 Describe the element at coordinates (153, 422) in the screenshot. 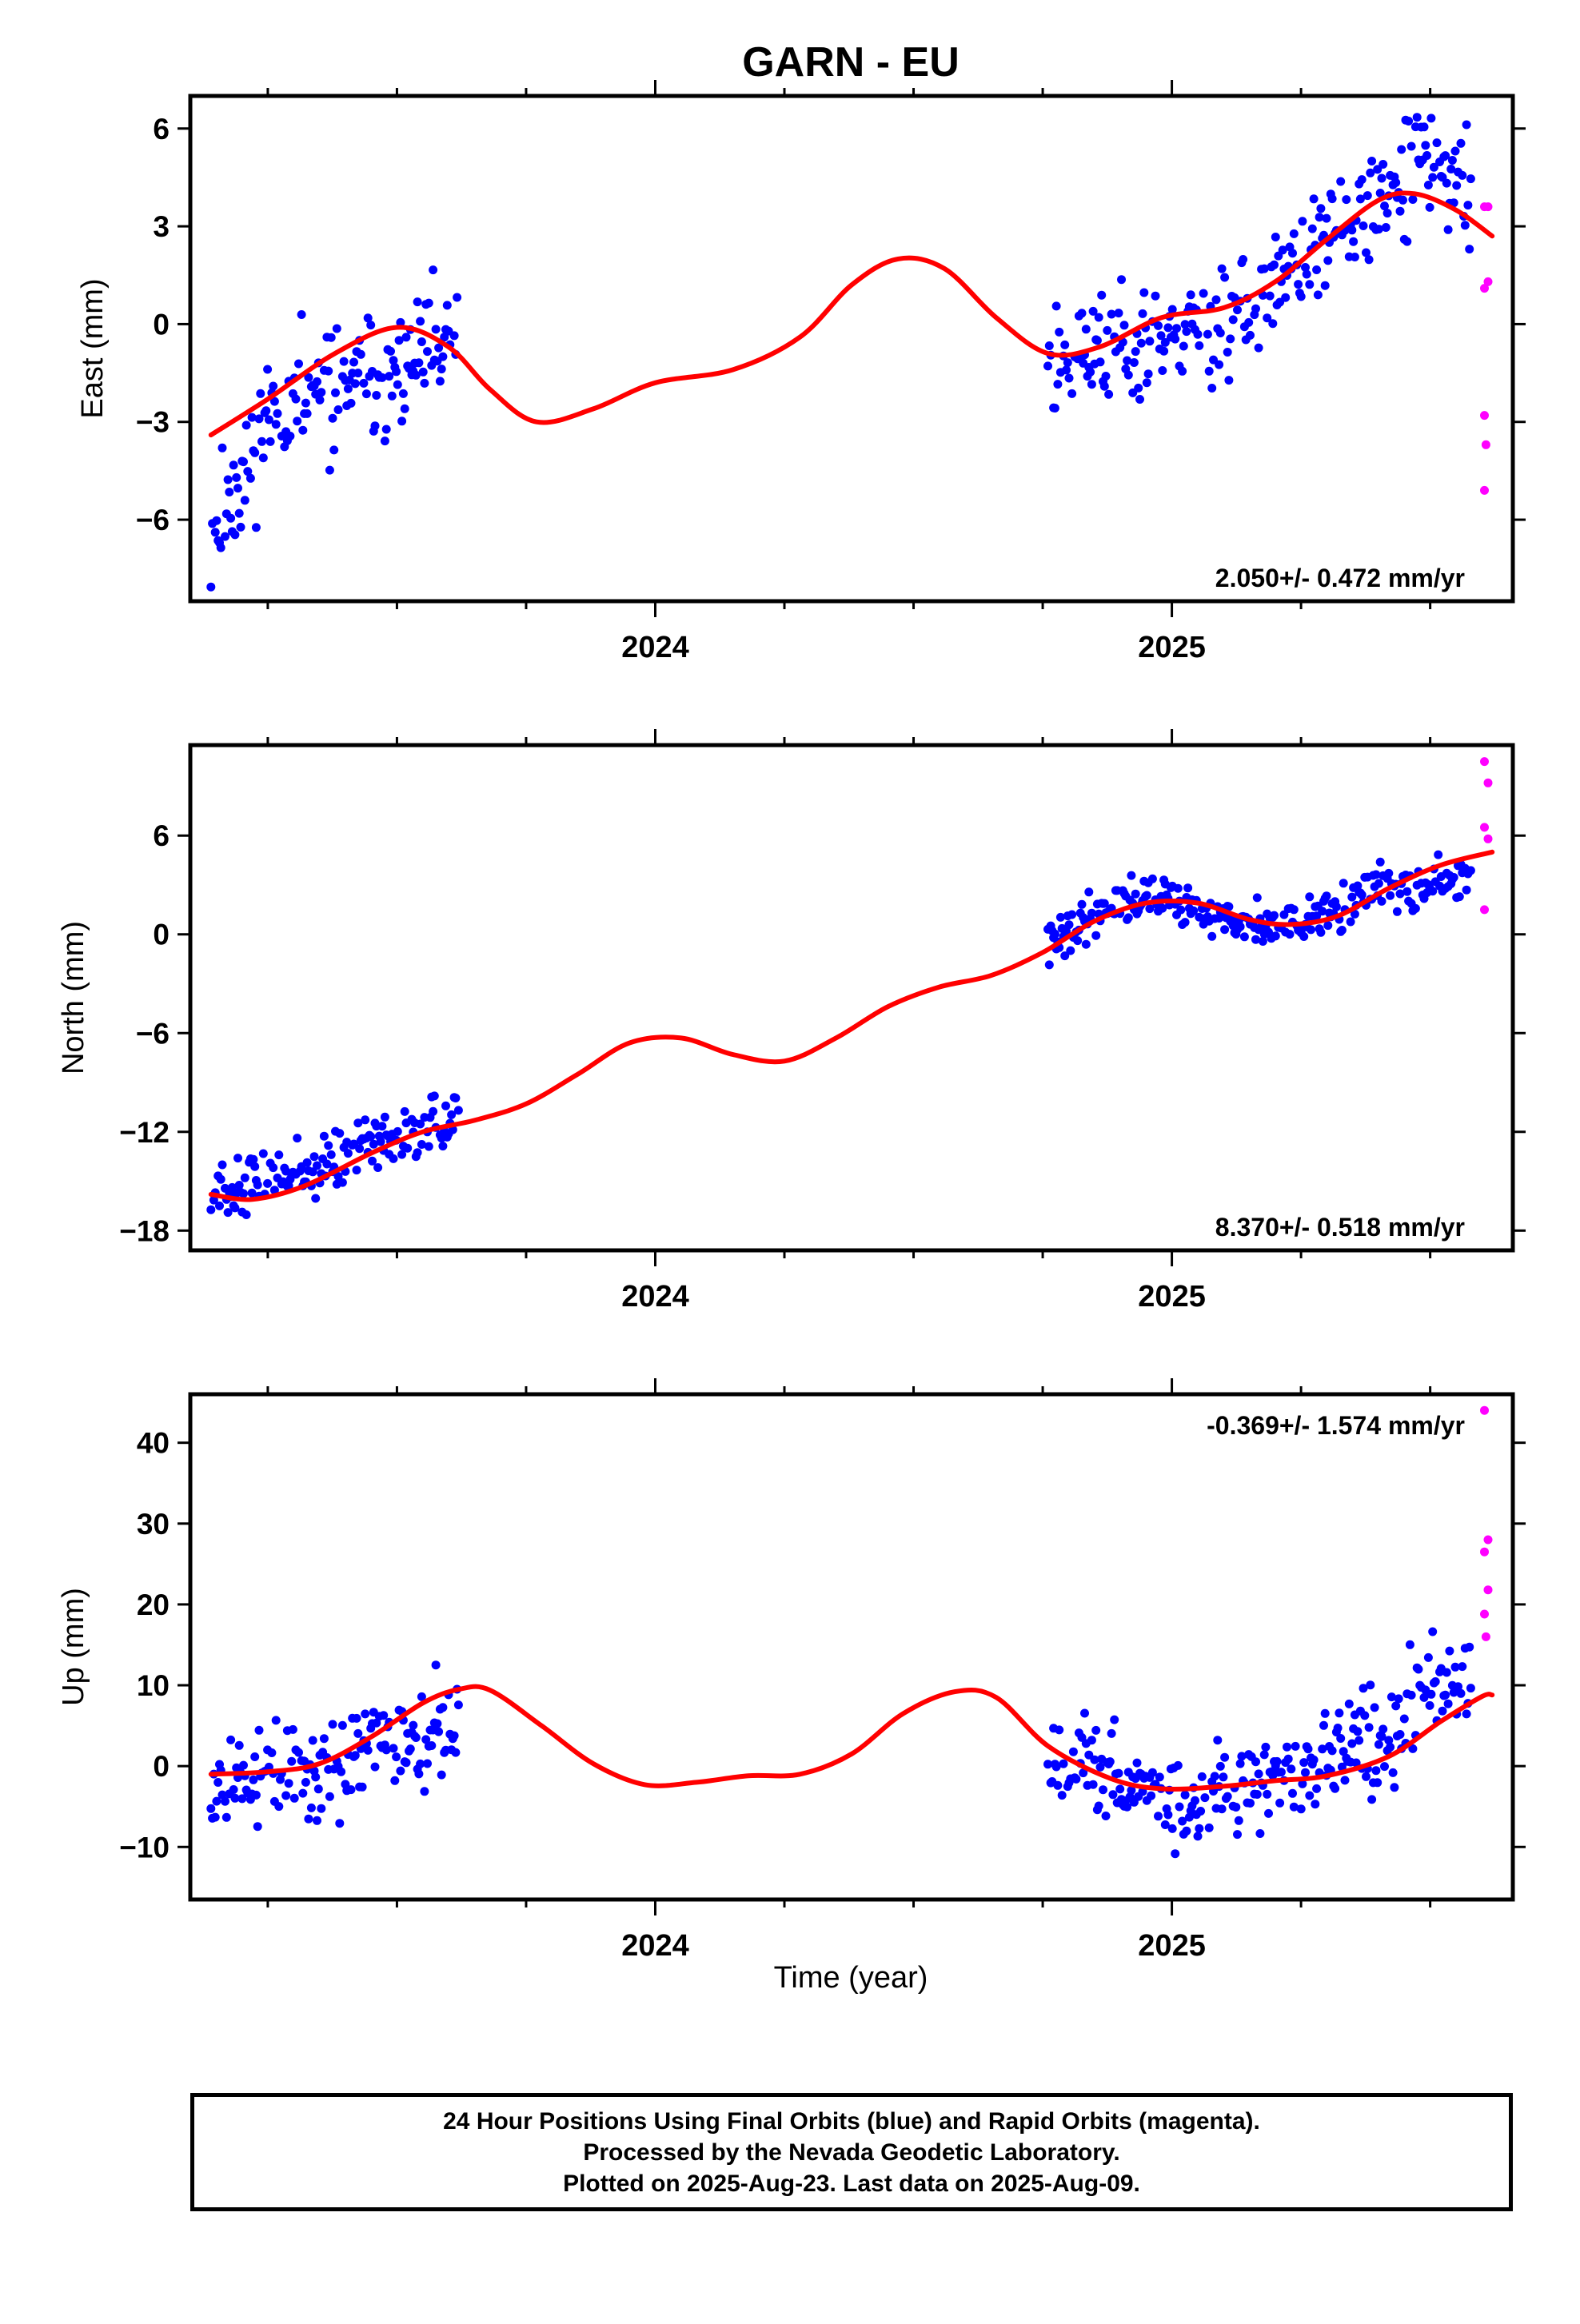

I see `y-tick-label: −3` at that location.